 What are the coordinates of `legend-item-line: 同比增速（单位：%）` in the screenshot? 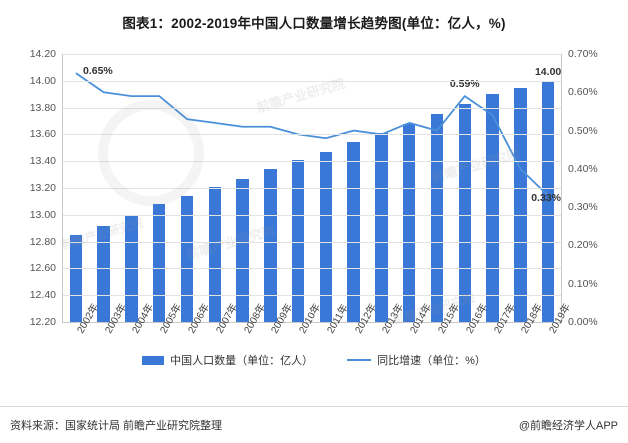 It's located at (416, 360).